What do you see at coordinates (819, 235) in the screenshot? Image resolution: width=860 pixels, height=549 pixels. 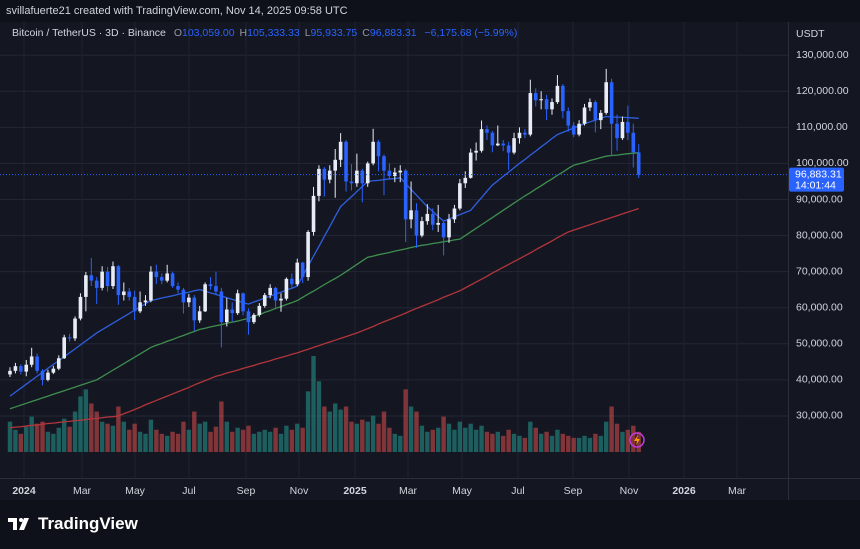 I see `y-tick-label: 80,000.00` at bounding box center [819, 235].